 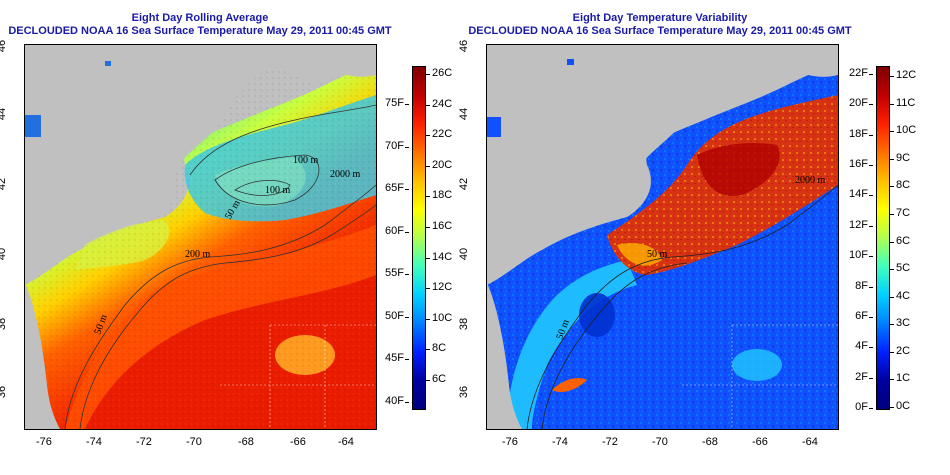 What do you see at coordinates (306, 160) in the screenshot?
I see `left-contour-label-1: 100 m` at bounding box center [306, 160].